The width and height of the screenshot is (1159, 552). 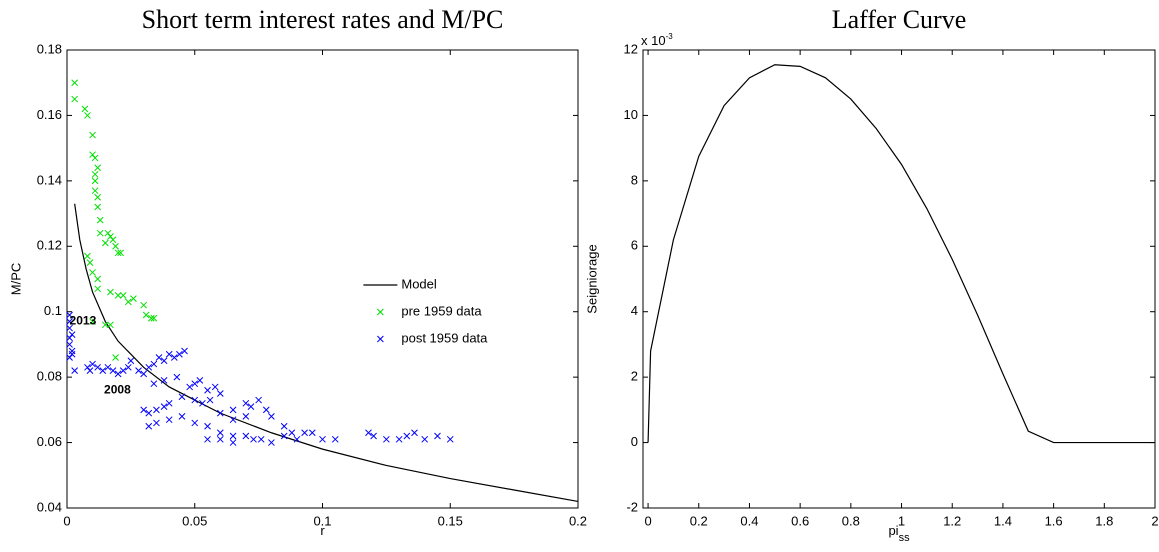 What do you see at coordinates (1104, 520) in the screenshot?
I see `x-tick-label: 1.8` at bounding box center [1104, 520].